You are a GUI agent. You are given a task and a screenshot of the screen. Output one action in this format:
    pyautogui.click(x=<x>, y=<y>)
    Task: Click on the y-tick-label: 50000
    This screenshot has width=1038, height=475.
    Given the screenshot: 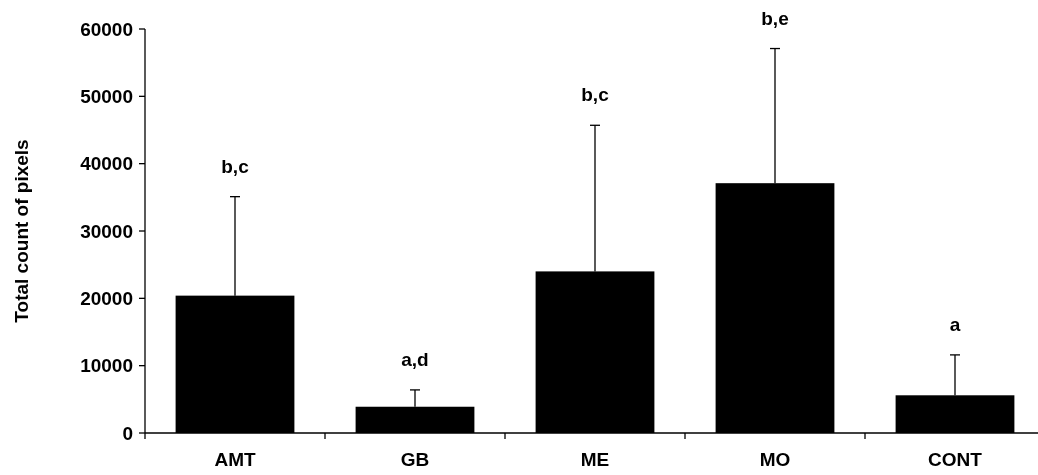 What is the action you would take?
    pyautogui.click(x=106, y=96)
    